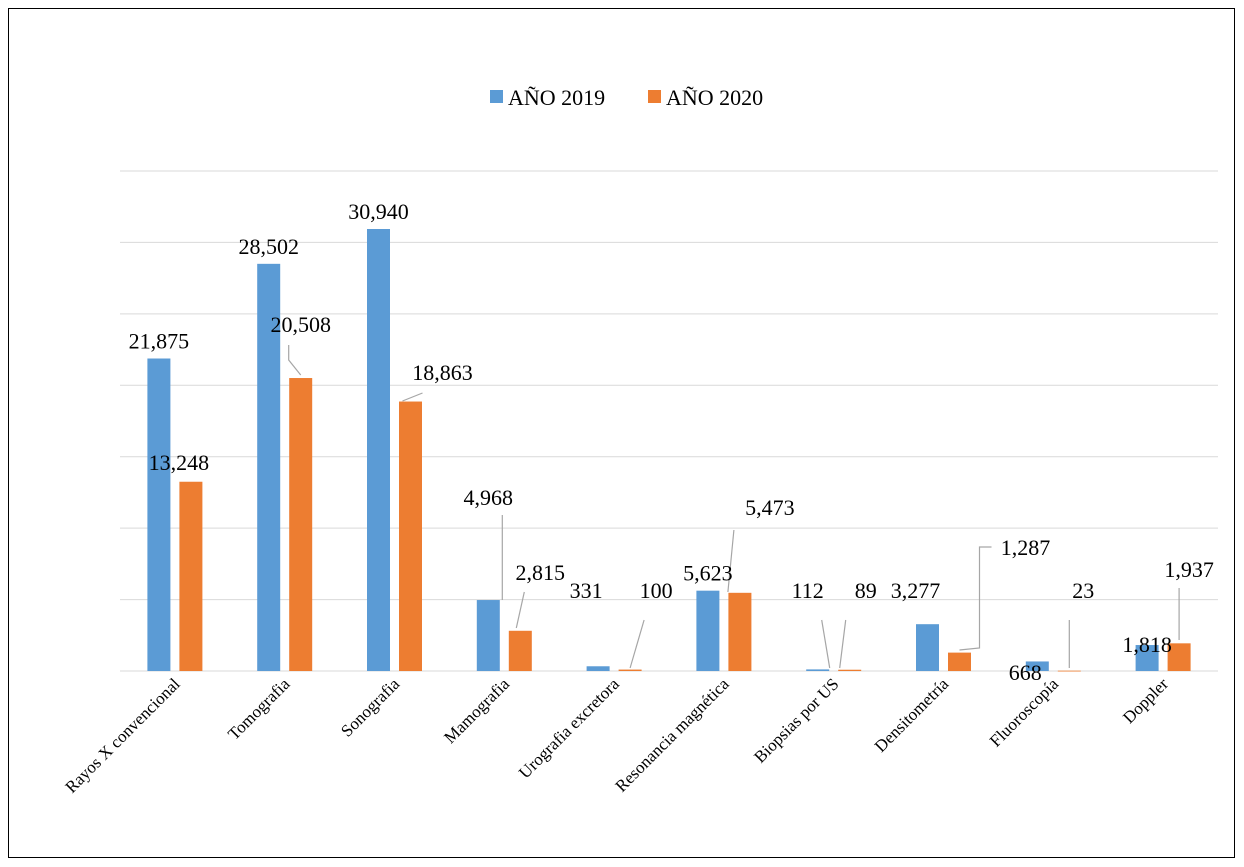 The image size is (1244, 867). Describe the element at coordinates (300, 324) in the screenshot. I see `data-label-2020-2: 20,508` at that location.